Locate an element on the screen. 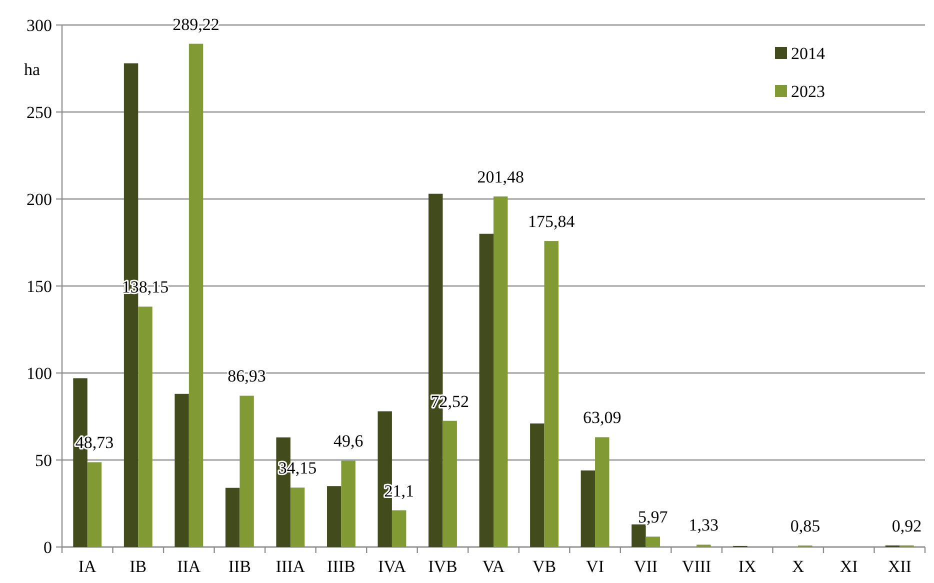 The height and width of the screenshot is (583, 934). data-label: 49,6 is located at coordinates (348, 441).